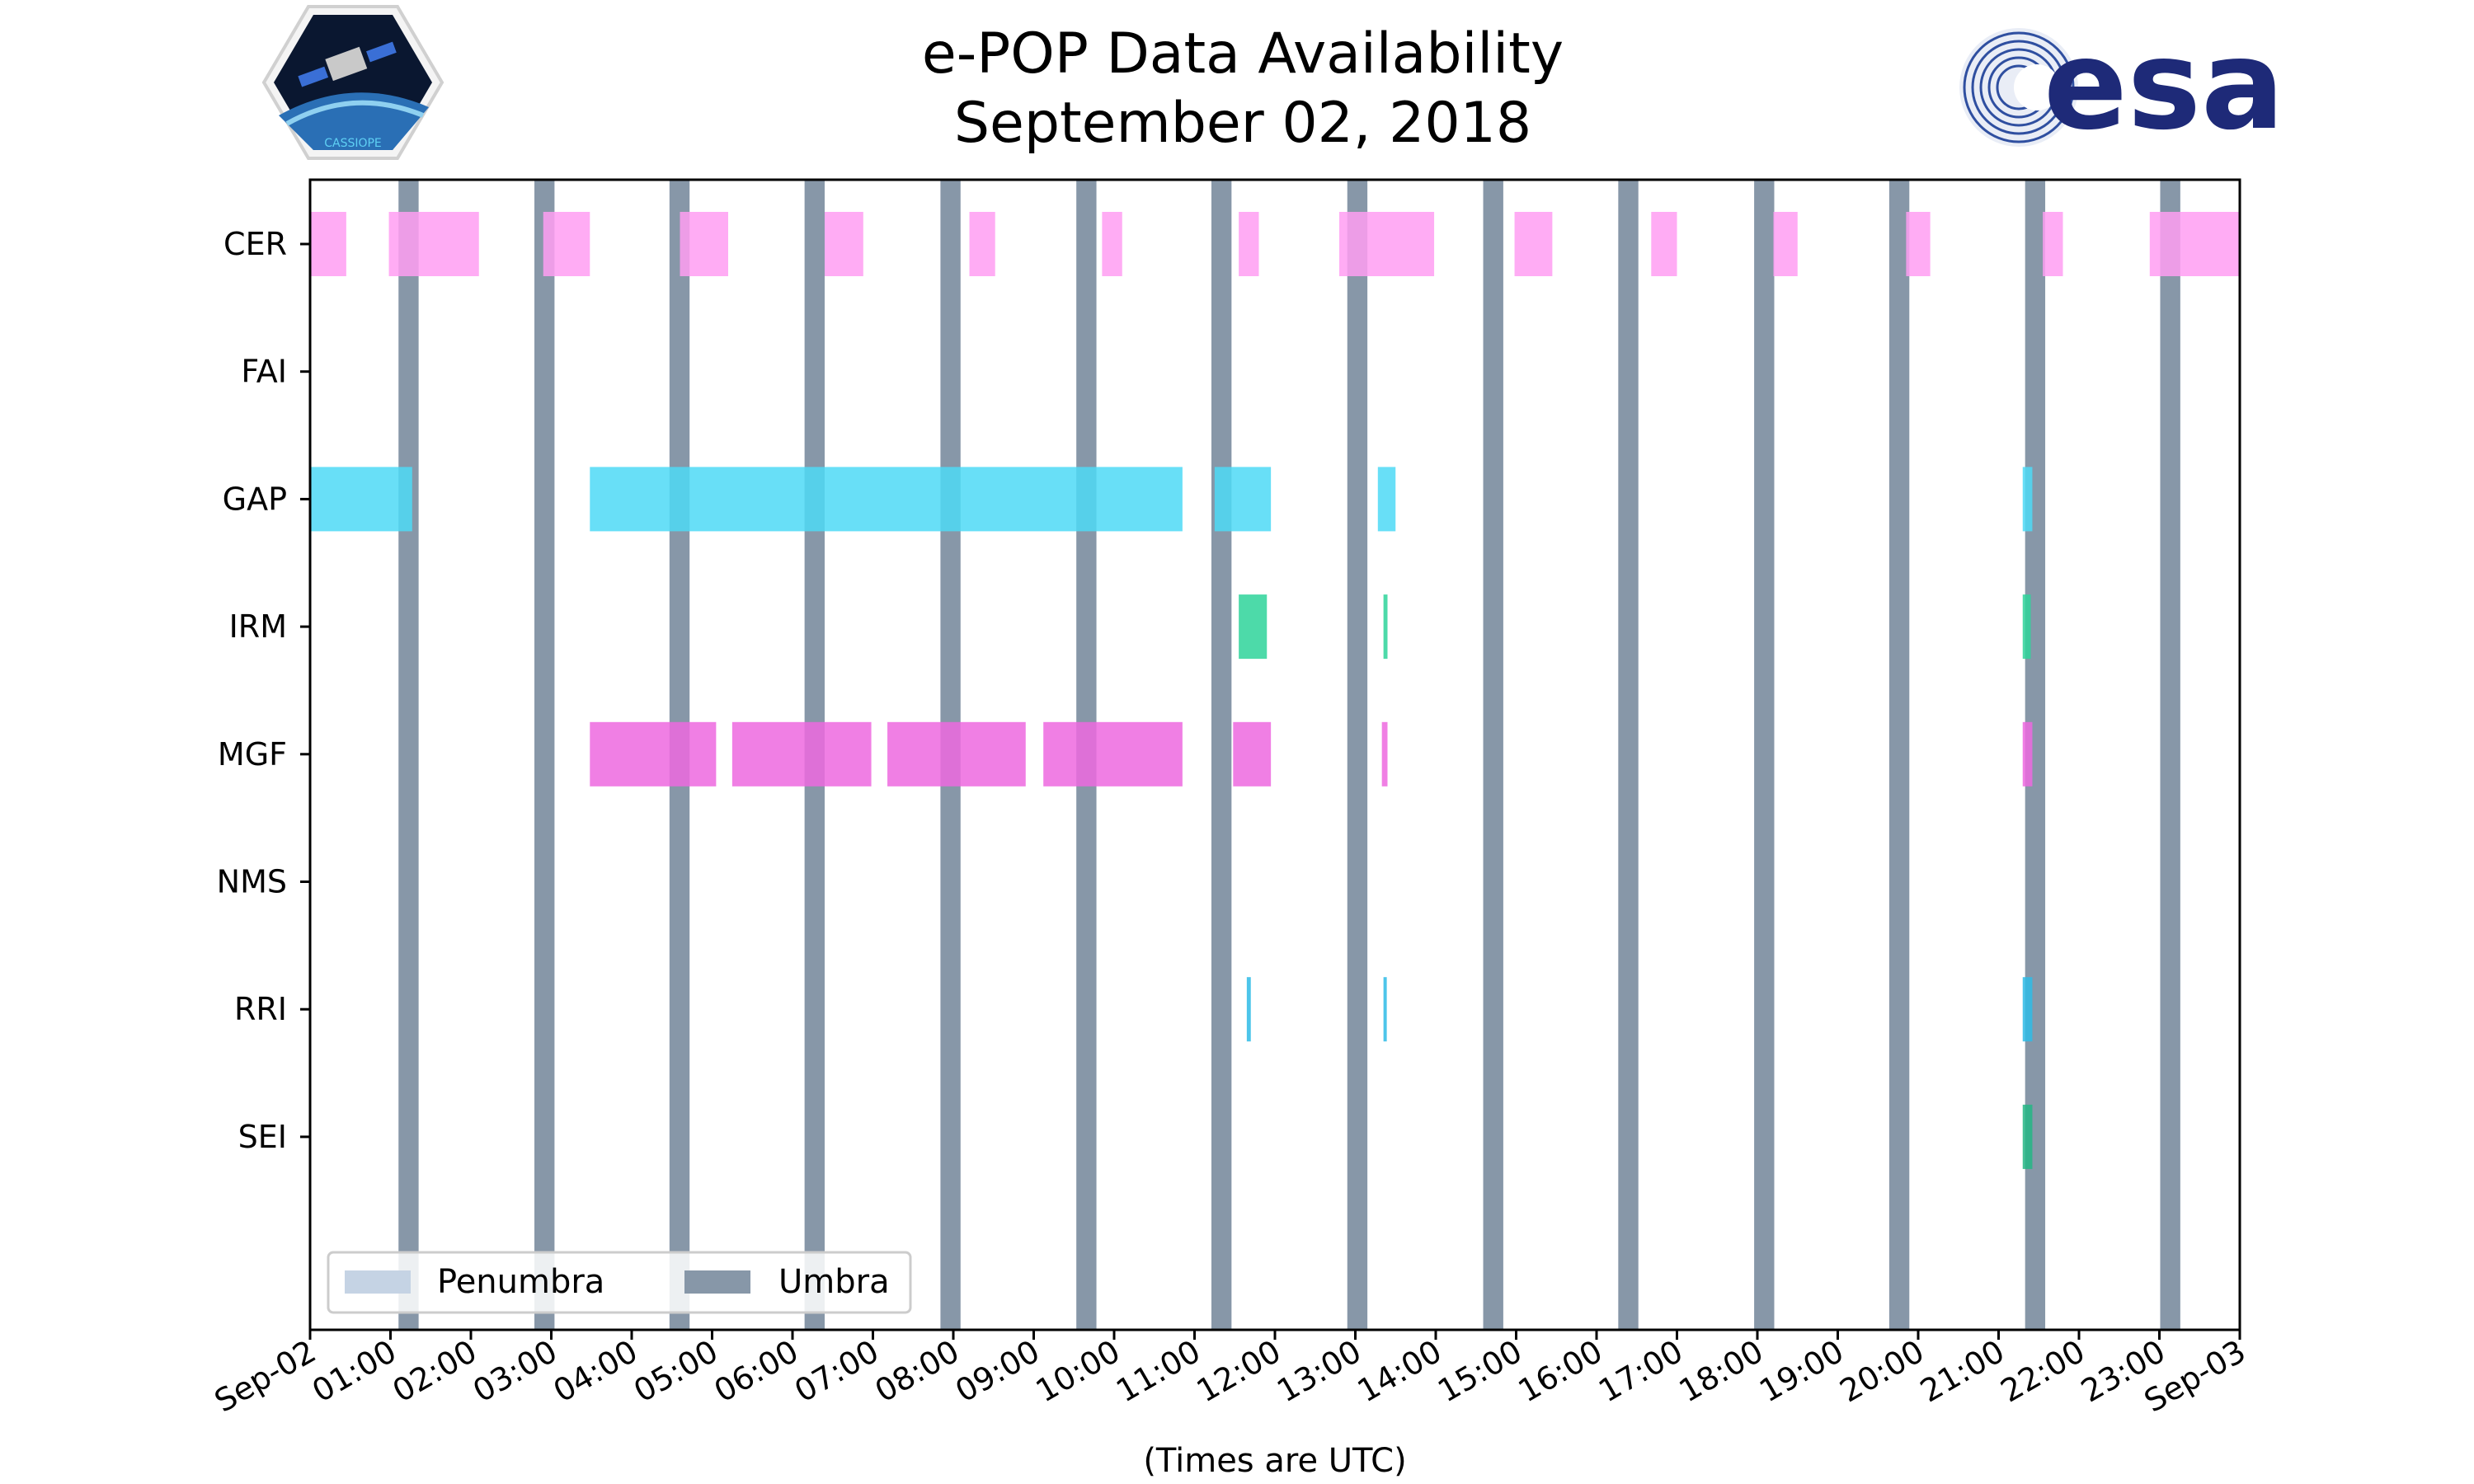 This screenshot has width=2474, height=1484. What do you see at coordinates (252, 754) in the screenshot?
I see `y-tick-label-mgf: MGF` at bounding box center [252, 754].